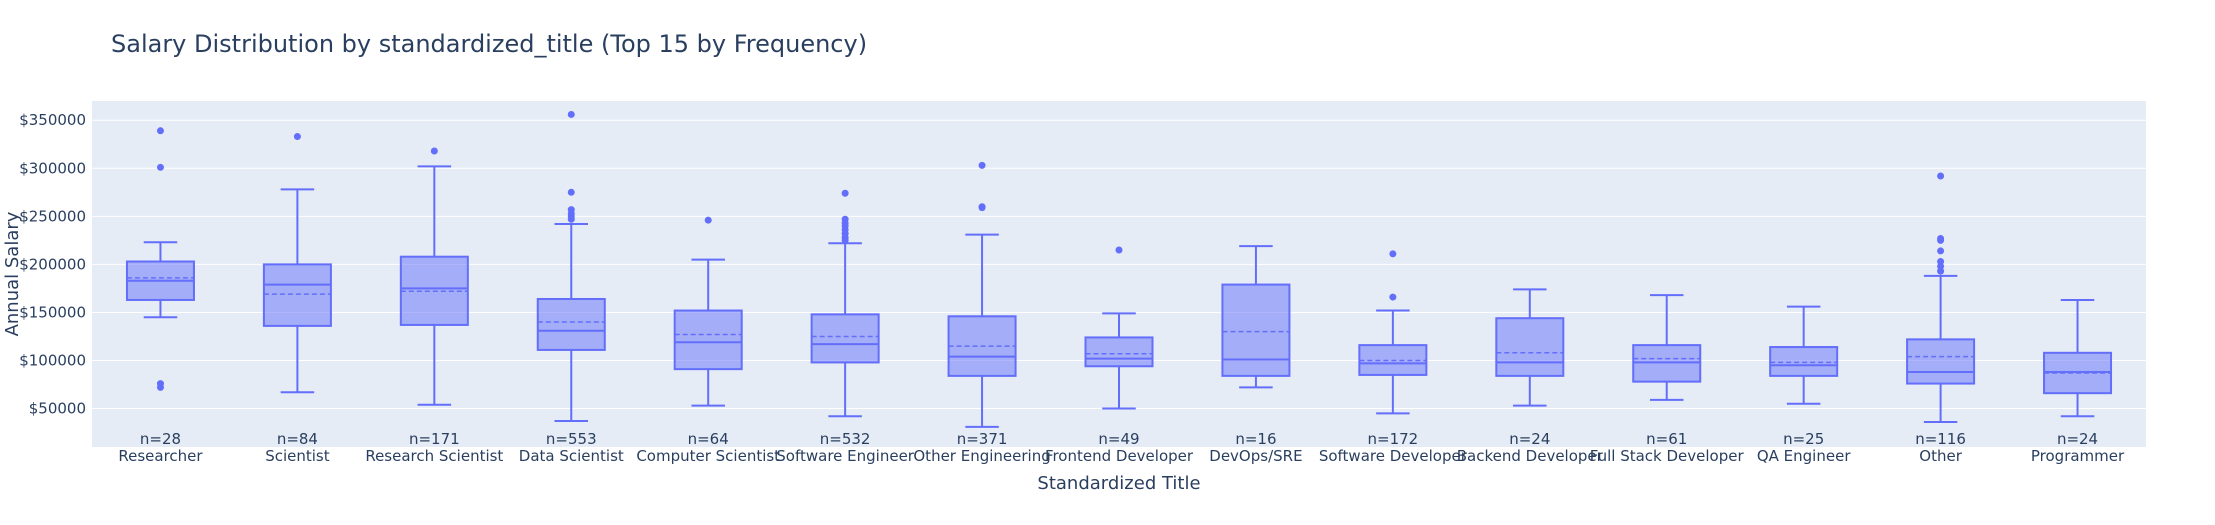  I want to click on x-tick-label: QA Engineer, so click(1804, 456).